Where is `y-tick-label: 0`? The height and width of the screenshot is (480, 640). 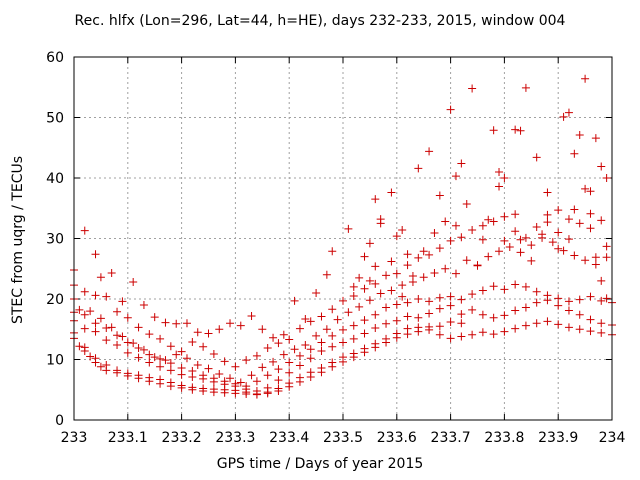 y-tick-label: 0 is located at coordinates (59, 421).